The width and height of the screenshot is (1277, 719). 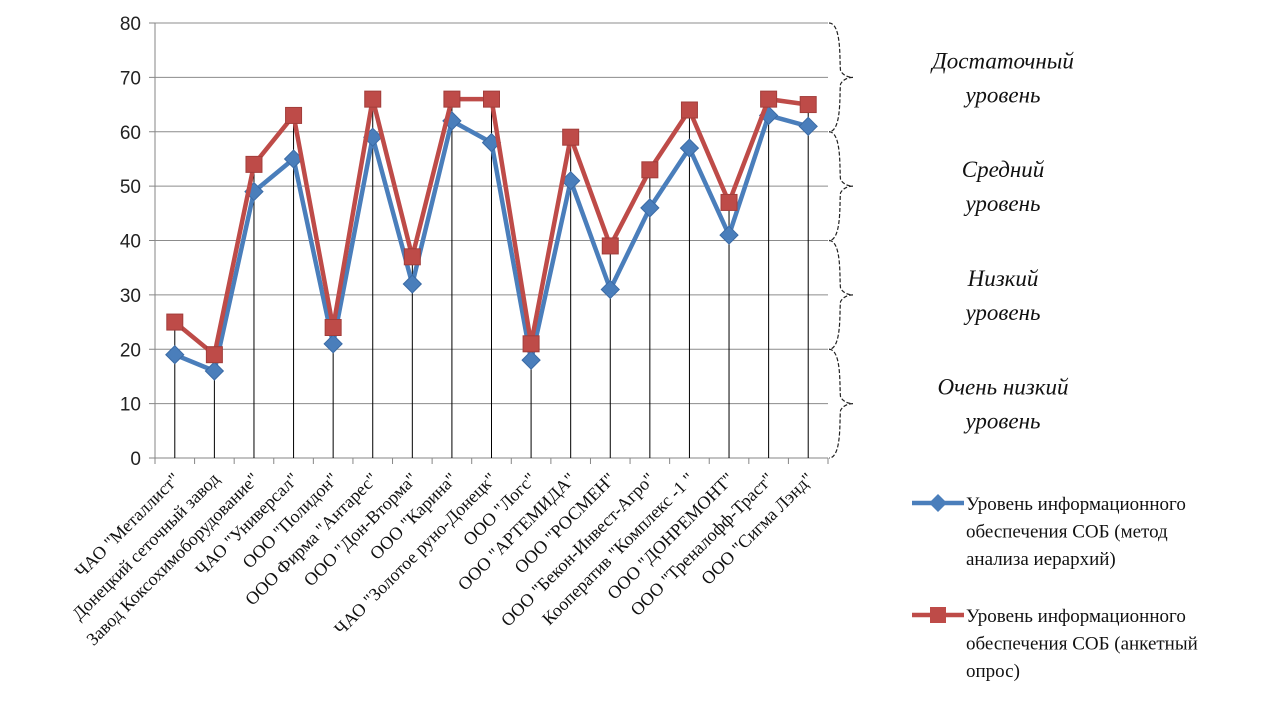 I want to click on level-label-1: уровень, so click(x=1002, y=94).